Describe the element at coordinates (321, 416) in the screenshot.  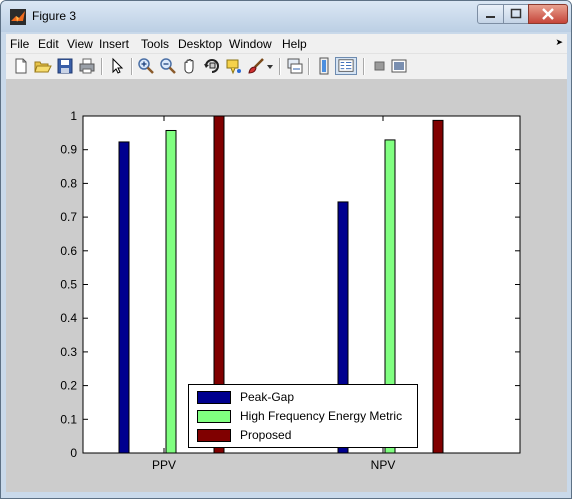
I see `legend-label: High Frequency Energy Metric` at that location.